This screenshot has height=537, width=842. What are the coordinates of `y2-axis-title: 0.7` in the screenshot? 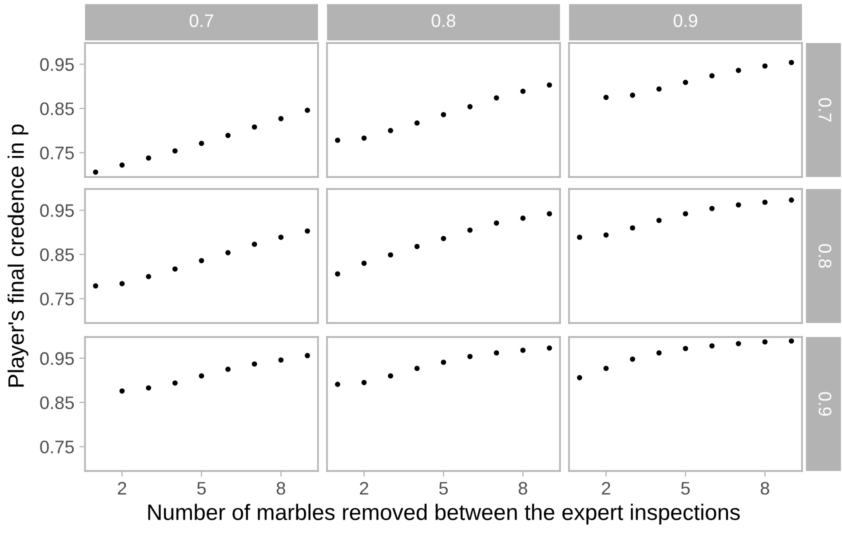 It's located at (825, 110).